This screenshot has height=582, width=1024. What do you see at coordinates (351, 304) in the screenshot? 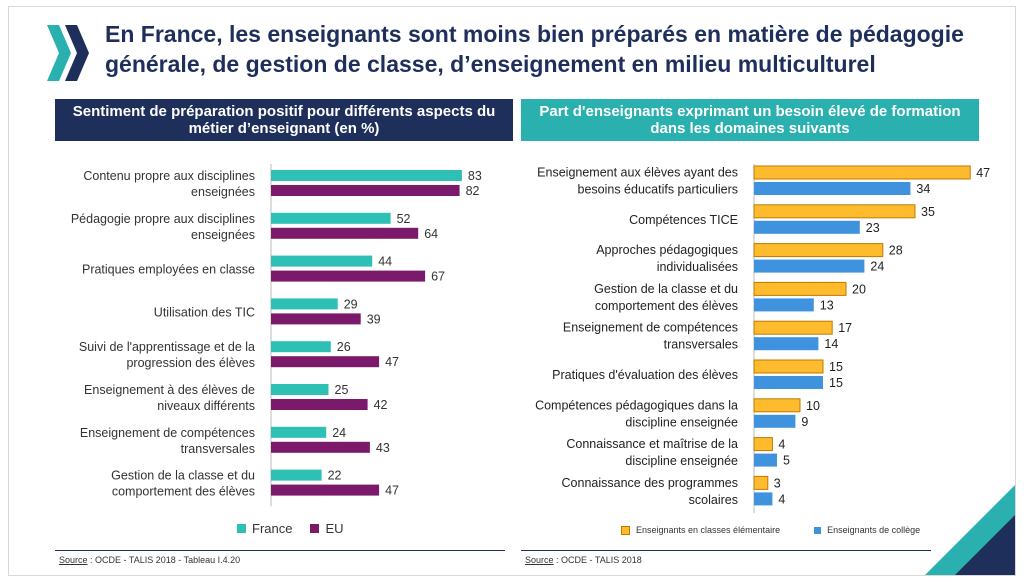
I see `left-value-label-france: 29` at bounding box center [351, 304].